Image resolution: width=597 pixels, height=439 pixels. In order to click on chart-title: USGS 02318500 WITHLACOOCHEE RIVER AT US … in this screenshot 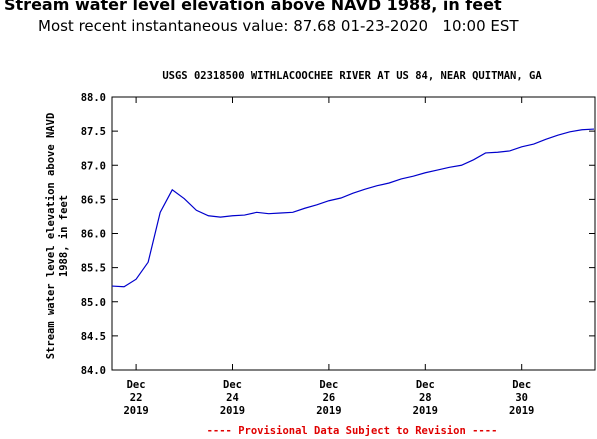, I will do `click(352, 76)`.